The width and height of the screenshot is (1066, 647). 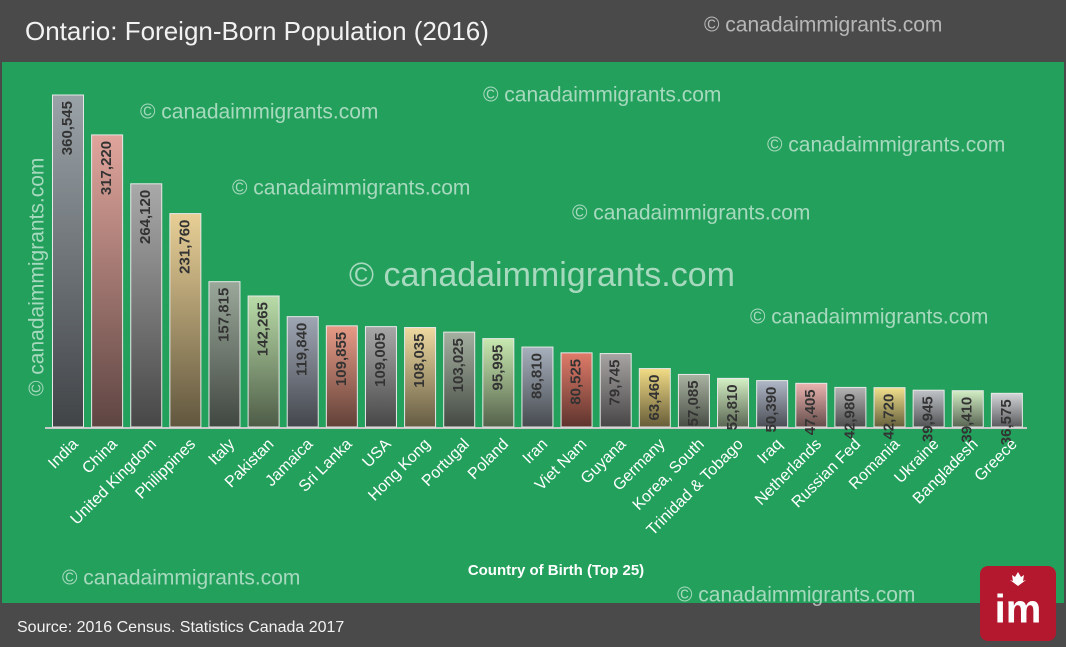 What do you see at coordinates (967, 420) in the screenshot?
I see `value-label: 39,410` at bounding box center [967, 420].